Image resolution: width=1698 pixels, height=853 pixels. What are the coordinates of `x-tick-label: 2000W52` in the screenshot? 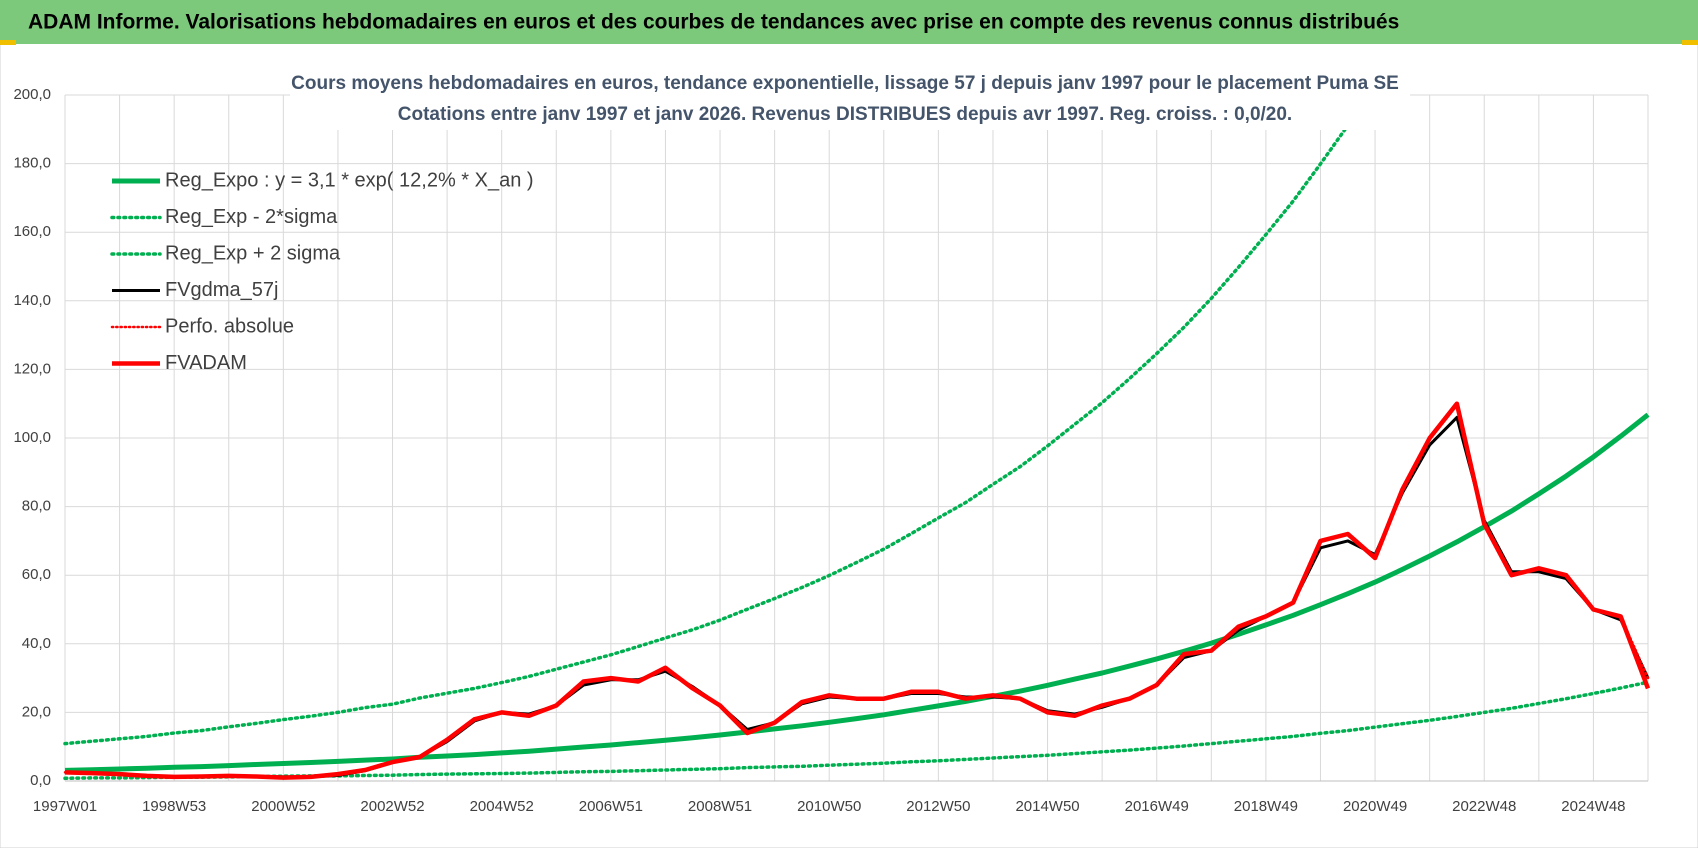 It's located at (283, 806).